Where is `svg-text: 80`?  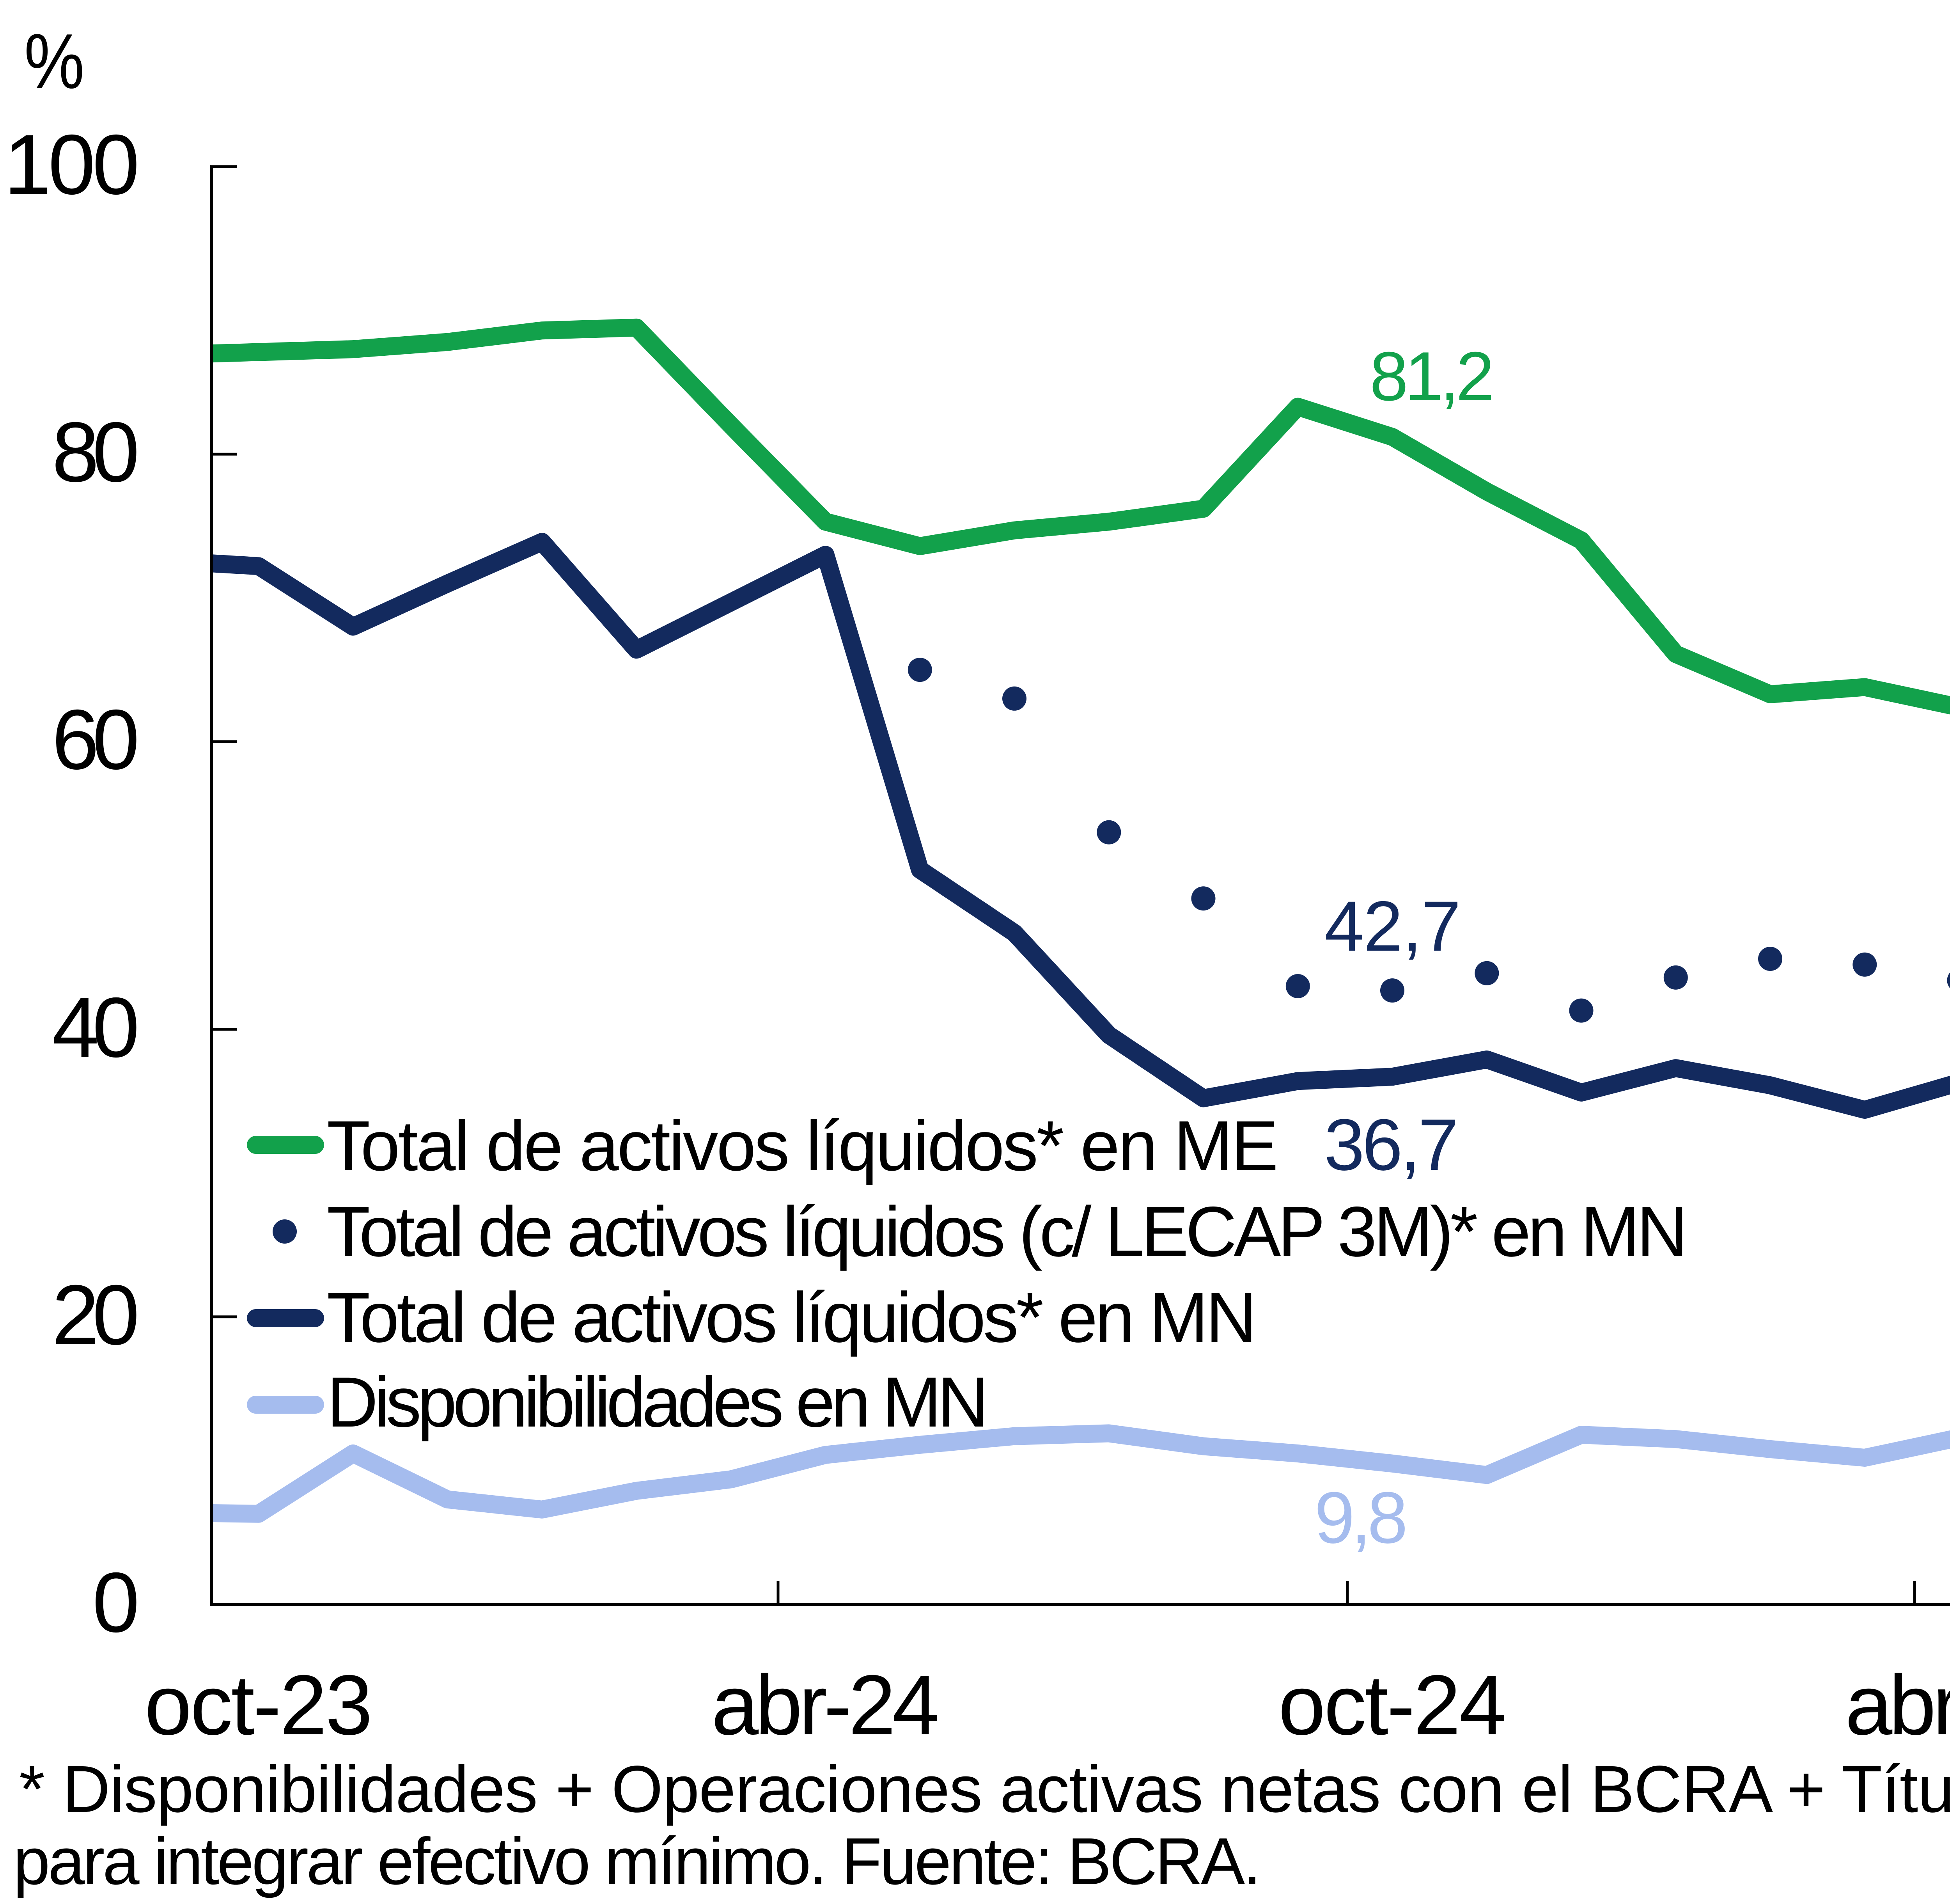
svg-text: 80 is located at coordinates (96, 452).